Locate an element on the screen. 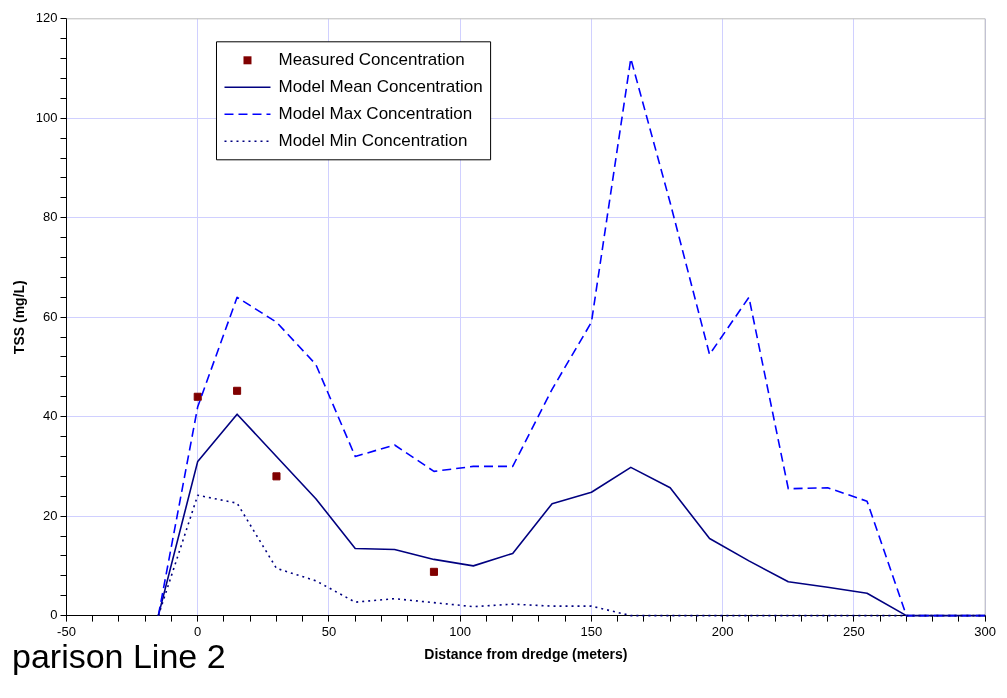  legend-label: Model Min Concentration is located at coordinates (373, 140).